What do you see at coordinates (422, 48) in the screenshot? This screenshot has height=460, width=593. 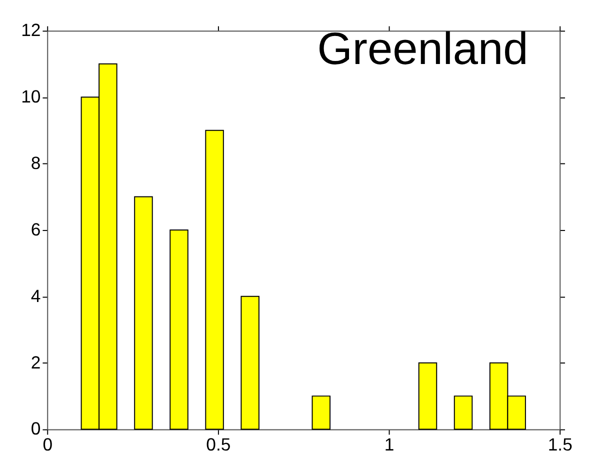 I see `annotation: Greenland` at bounding box center [422, 48].